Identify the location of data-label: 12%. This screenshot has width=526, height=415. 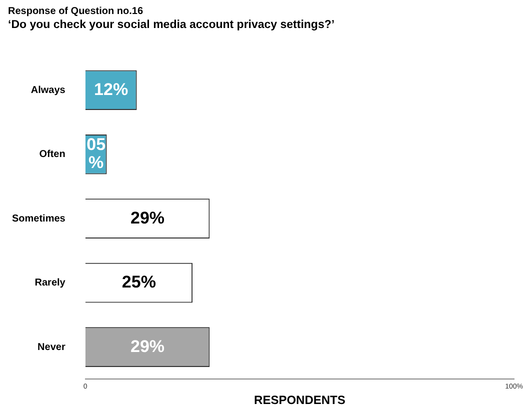
(111, 89).